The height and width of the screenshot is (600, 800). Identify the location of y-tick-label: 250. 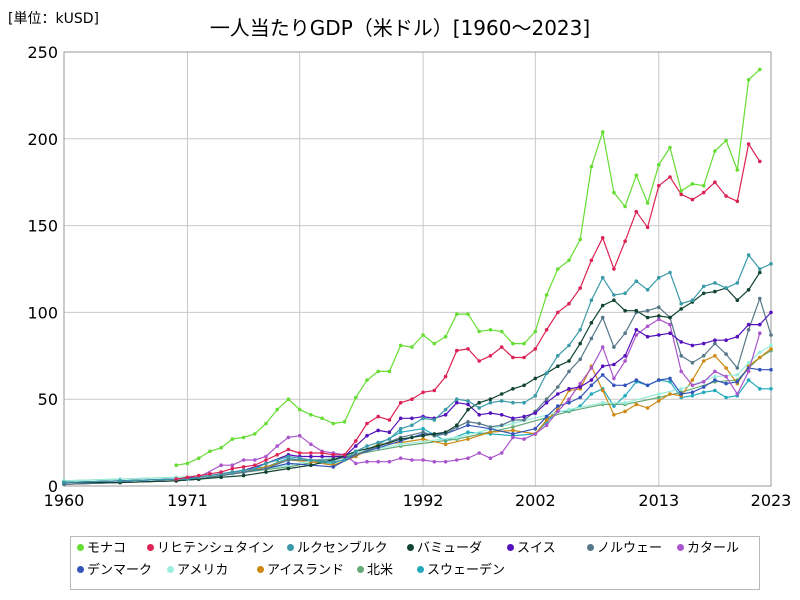
(42, 52).